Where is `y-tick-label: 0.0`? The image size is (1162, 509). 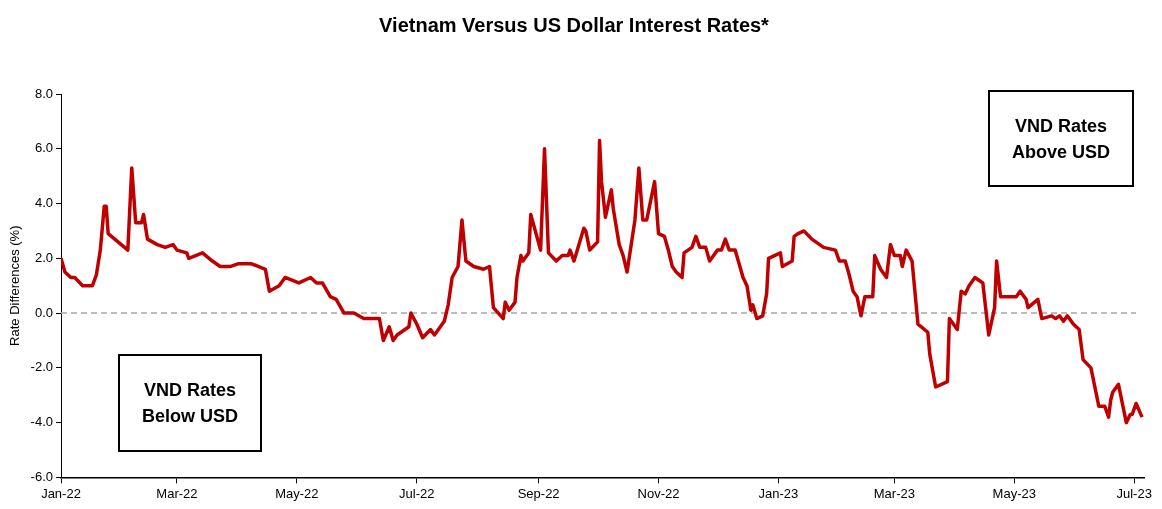
y-tick-label: 0.0 is located at coordinates (43, 312).